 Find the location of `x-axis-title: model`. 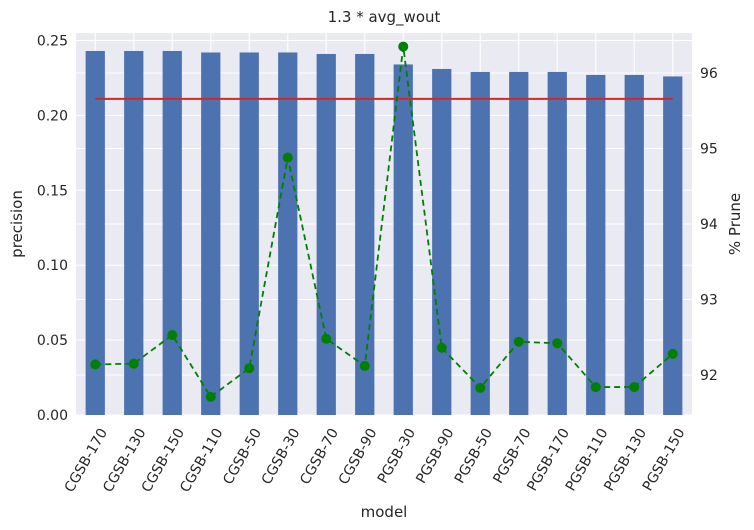

x-axis-title: model is located at coordinates (384, 512).